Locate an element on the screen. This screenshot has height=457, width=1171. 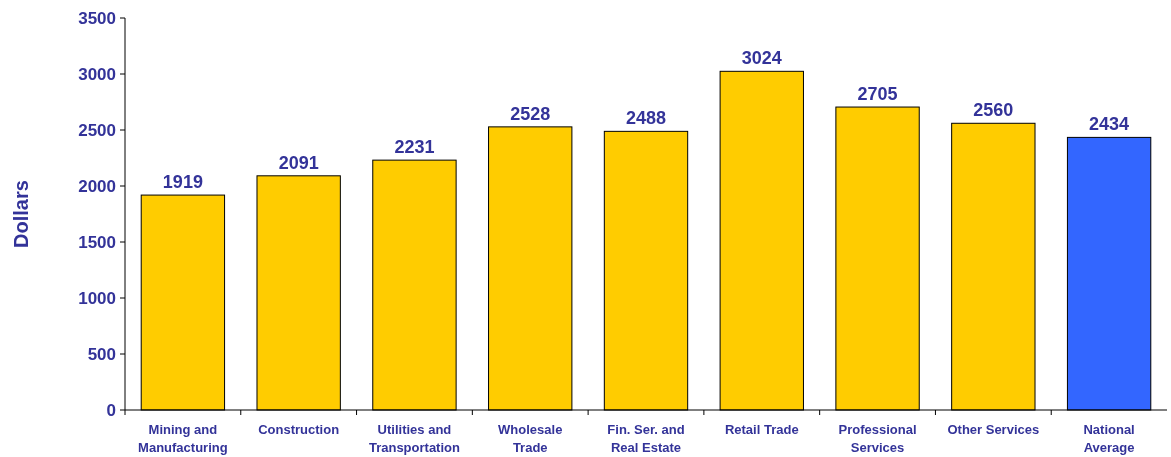
y-tick-label: 2500 is located at coordinates (97, 130).